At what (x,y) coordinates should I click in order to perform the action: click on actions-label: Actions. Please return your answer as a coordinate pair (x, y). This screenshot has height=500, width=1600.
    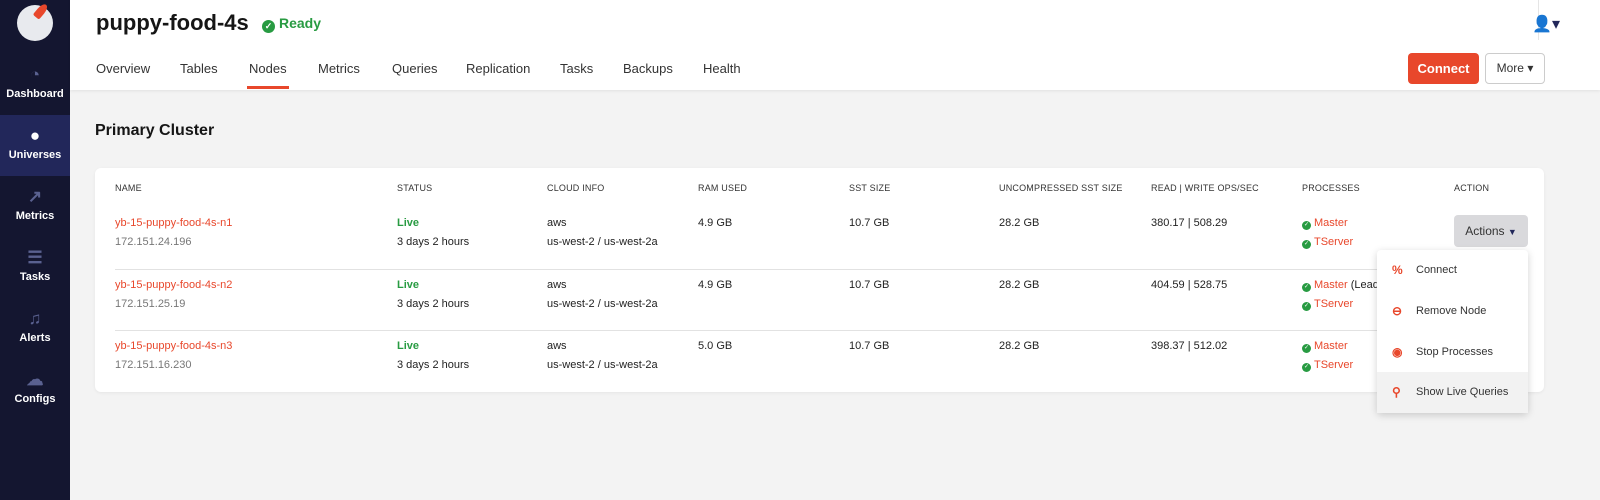
    Looking at the image, I should click on (1485, 231).